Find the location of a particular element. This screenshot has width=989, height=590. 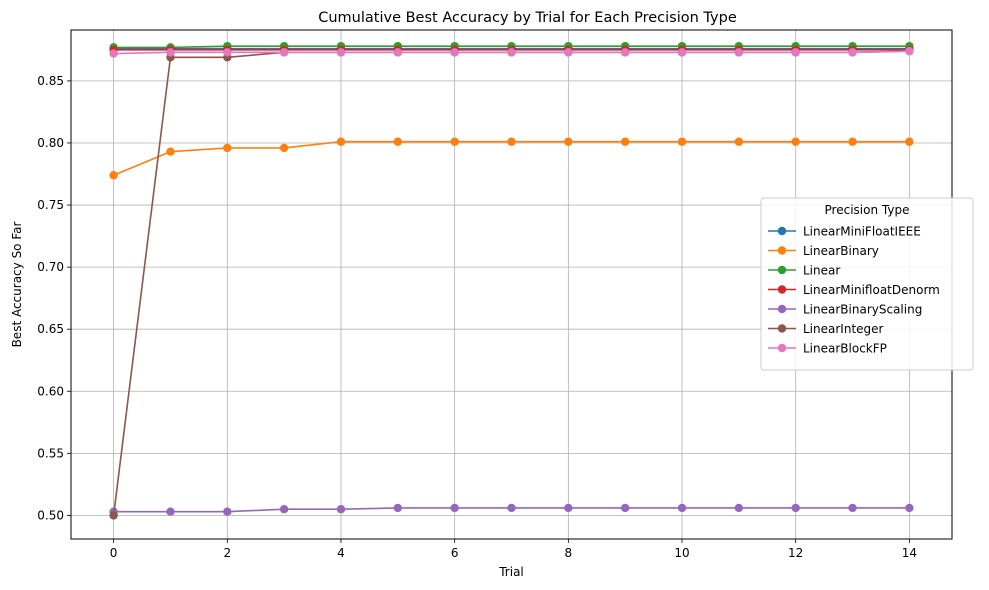

x-tick-label: 14 is located at coordinates (909, 553).